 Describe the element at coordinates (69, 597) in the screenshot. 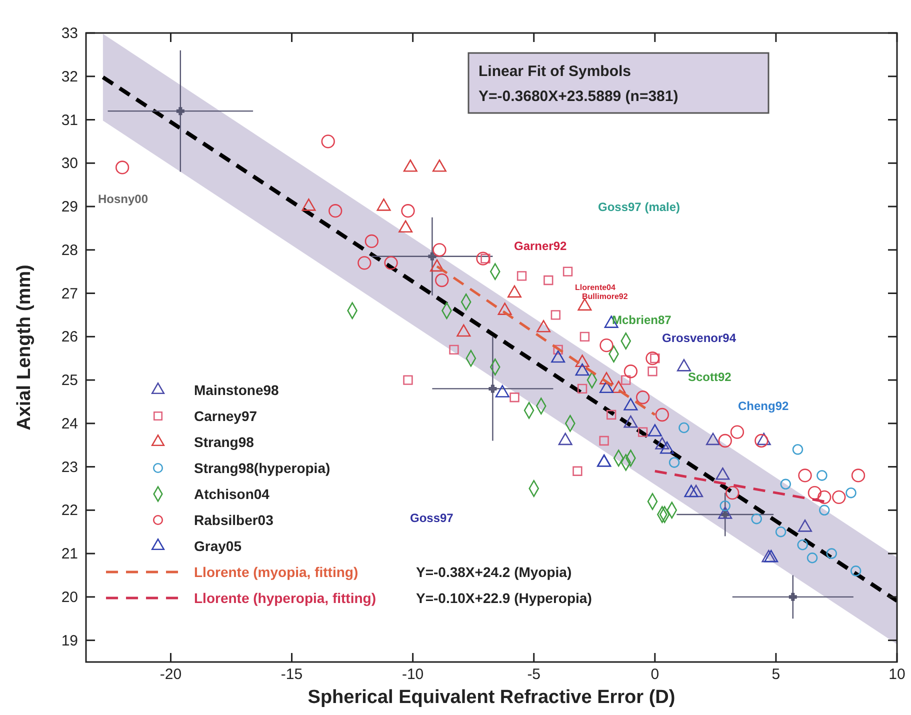

I see `y-tick-label: 20` at that location.